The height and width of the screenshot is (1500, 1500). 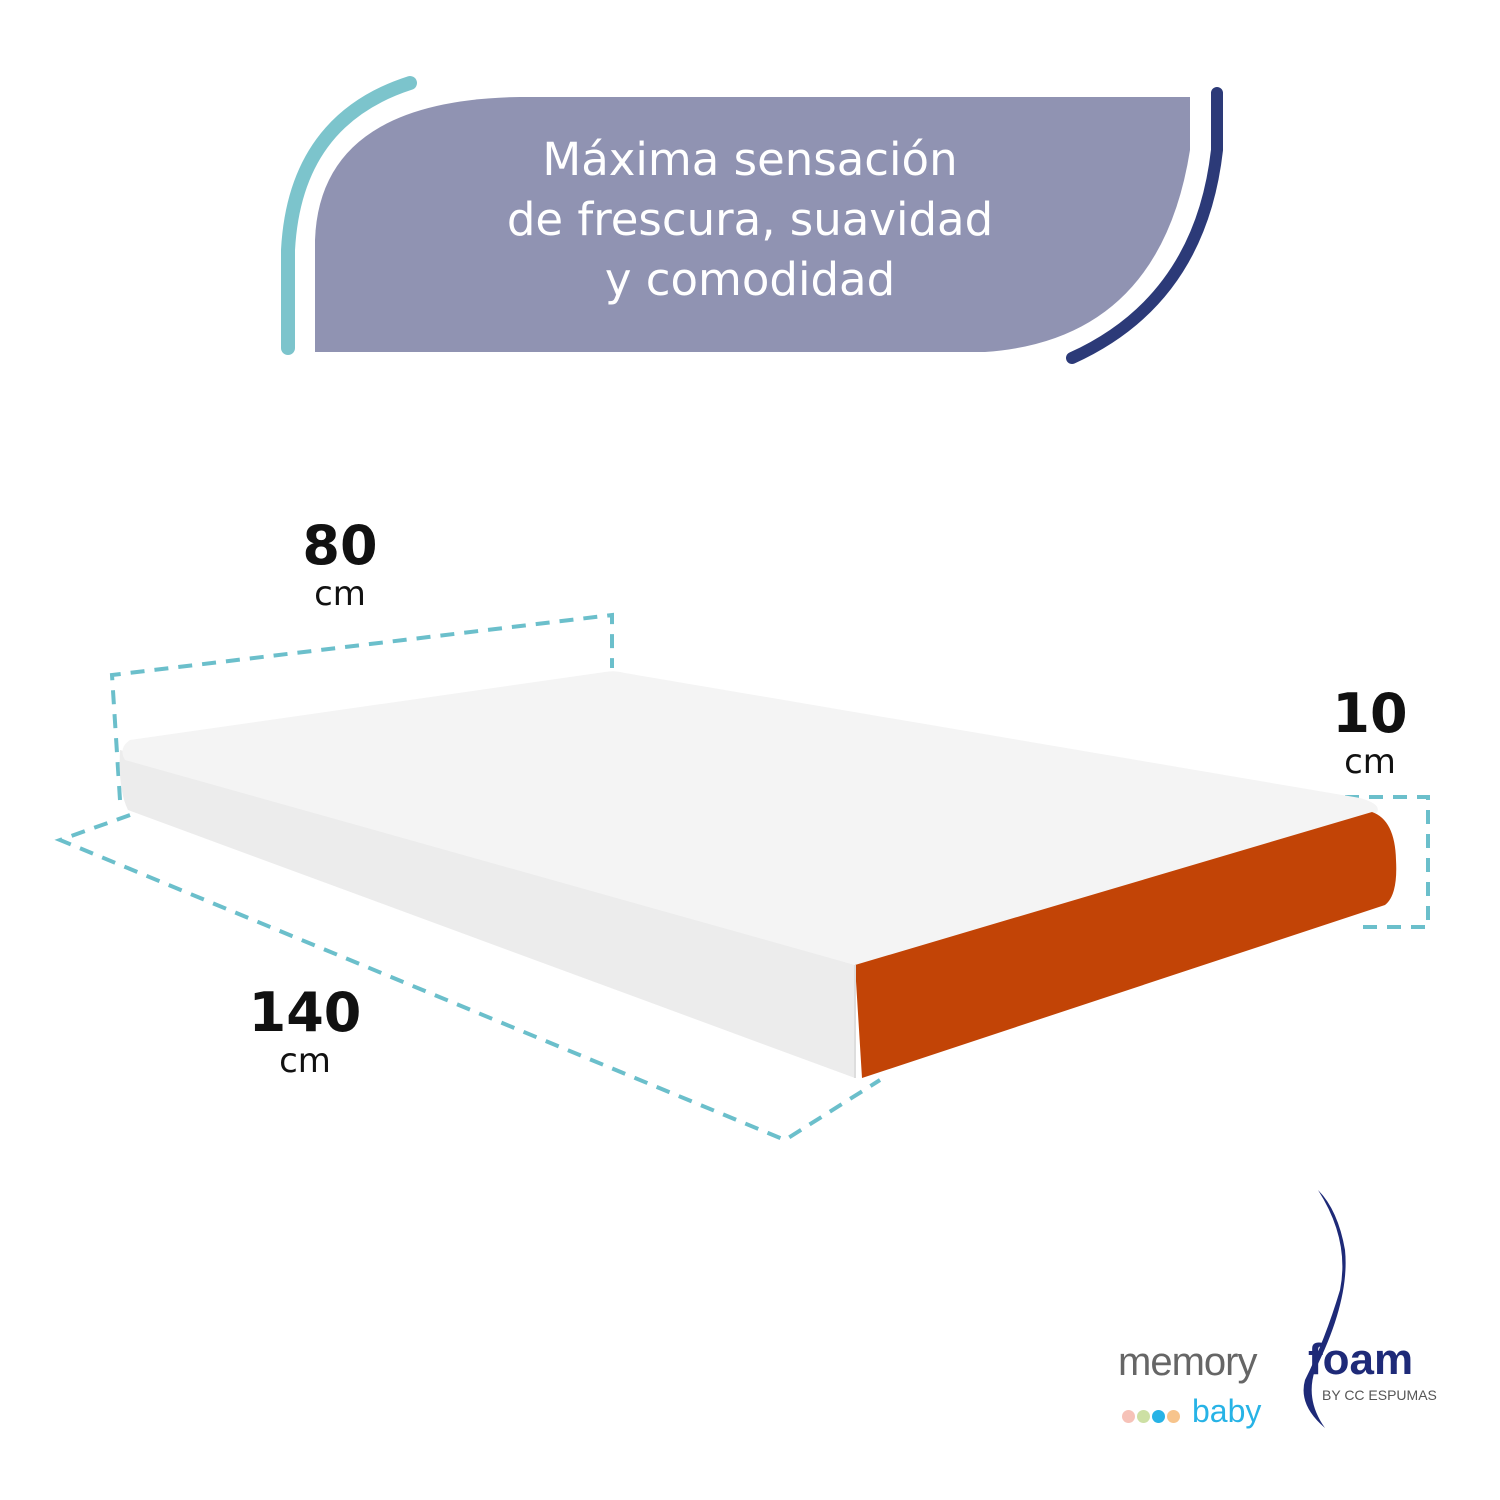 I want to click on brand-logo: memory foam BY CC ESPUMAS baby, so click(x=1283, y=1390).